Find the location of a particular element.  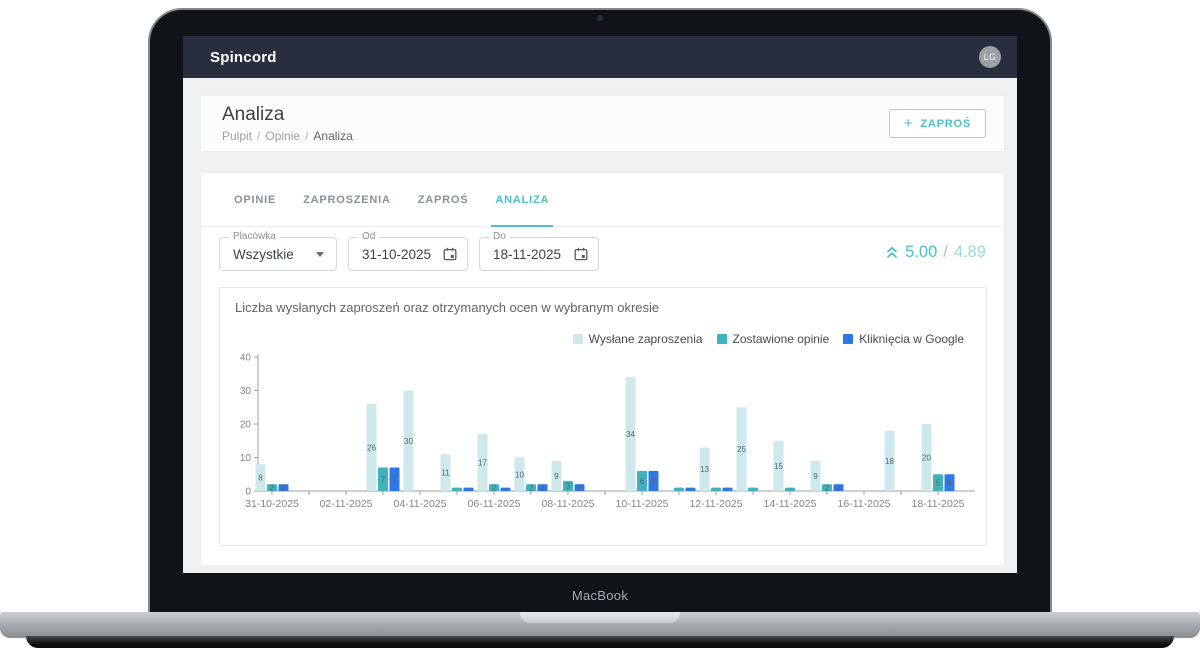

invite-button: + ZAPROŚ is located at coordinates (937, 123).